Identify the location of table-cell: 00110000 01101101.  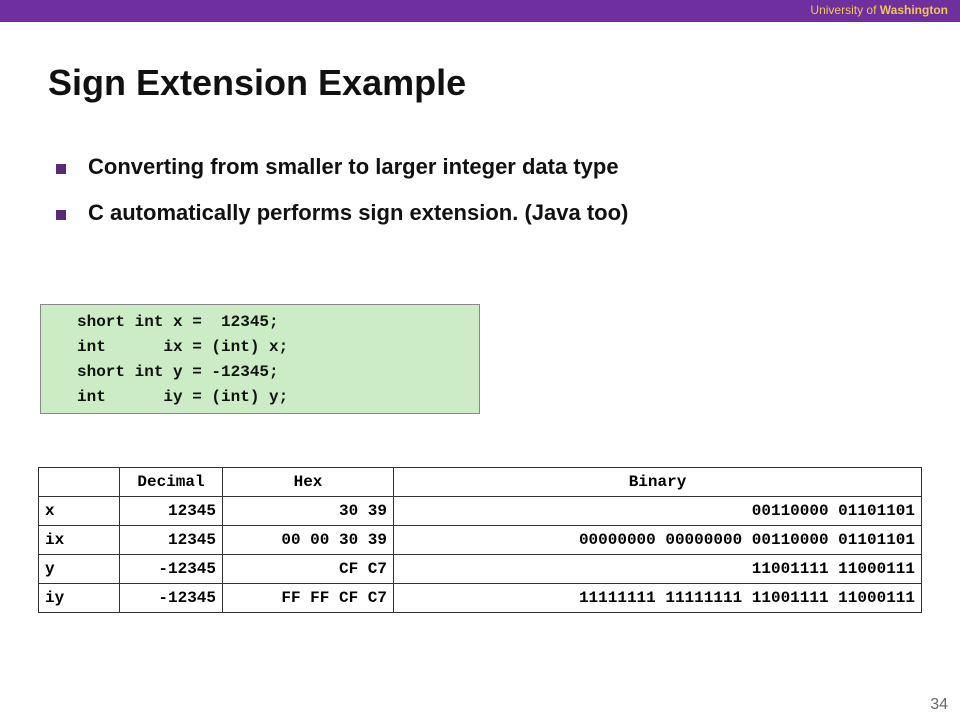
(657, 511).